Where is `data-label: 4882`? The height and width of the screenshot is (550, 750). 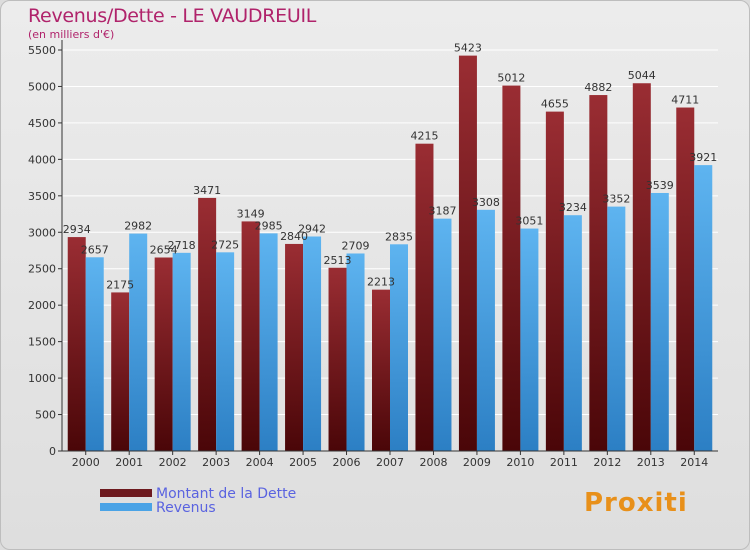 data-label: 4882 is located at coordinates (598, 87).